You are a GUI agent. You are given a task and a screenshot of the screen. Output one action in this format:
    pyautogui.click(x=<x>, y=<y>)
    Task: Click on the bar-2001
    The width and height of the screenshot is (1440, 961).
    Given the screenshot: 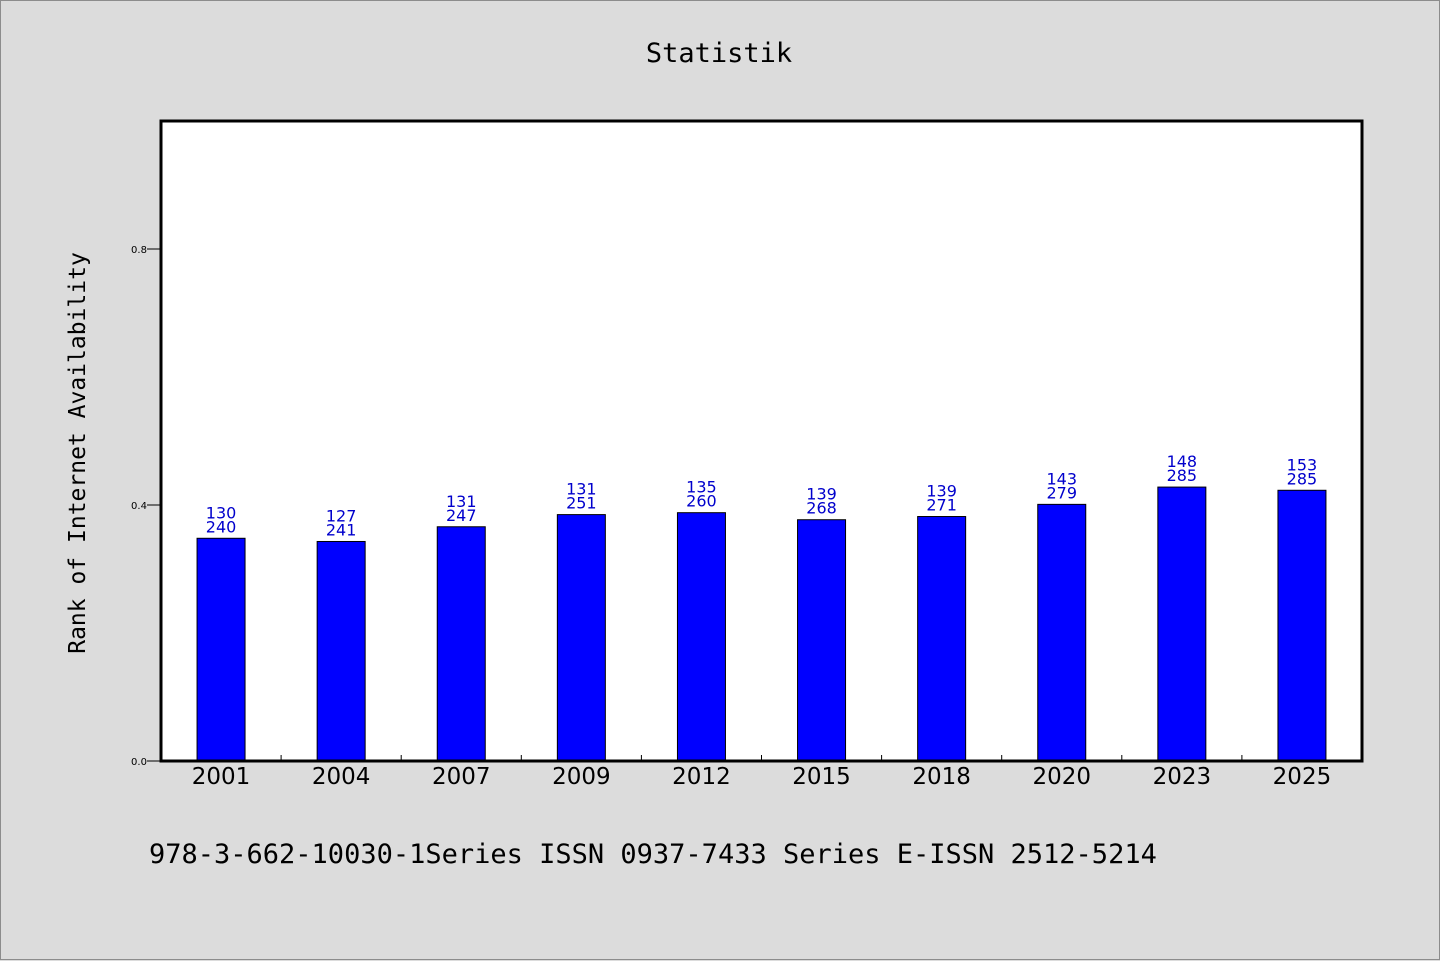 What is the action you would take?
    pyautogui.click(x=221, y=649)
    